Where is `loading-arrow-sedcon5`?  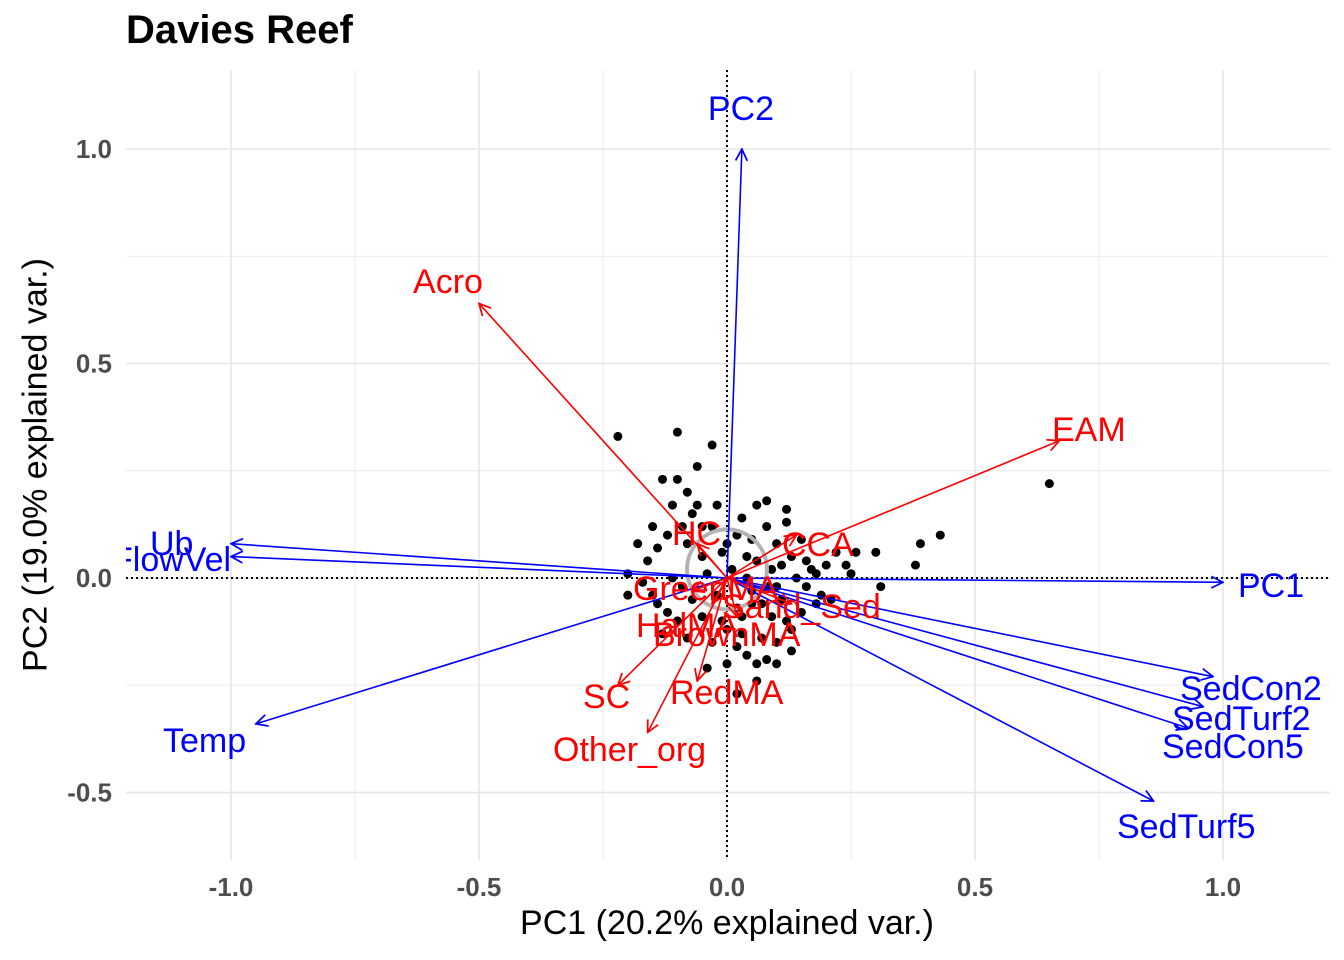
loading-arrow-sedcon5 is located at coordinates (957, 652).